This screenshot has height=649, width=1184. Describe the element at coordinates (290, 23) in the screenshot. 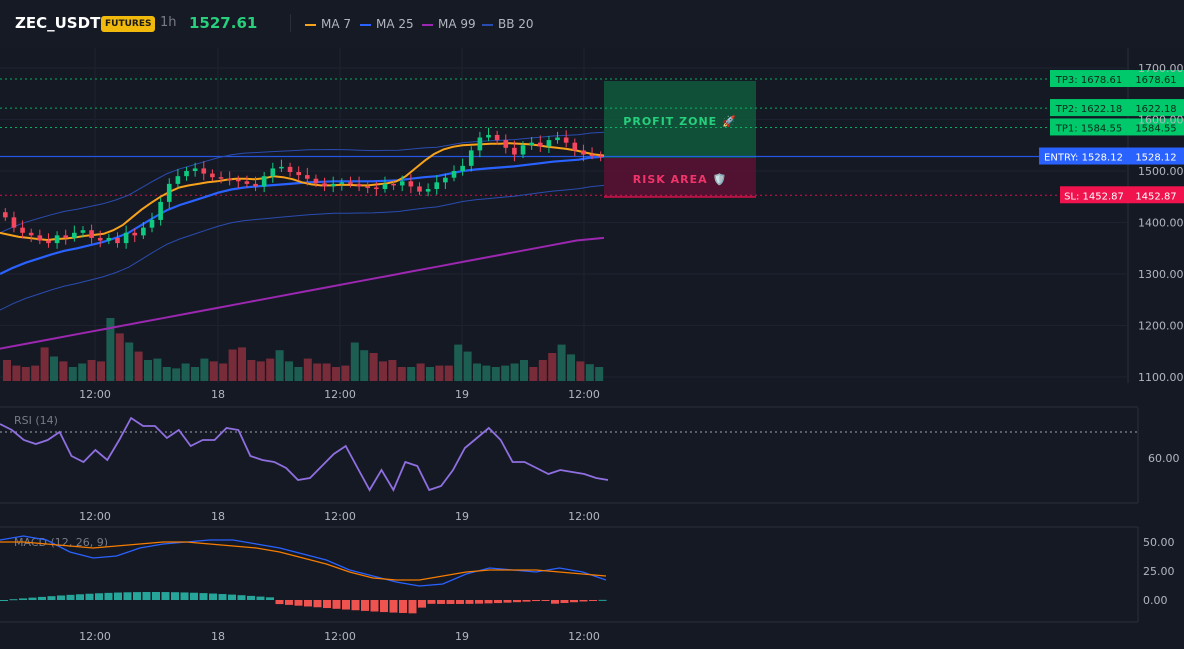

I see `header-divider` at that location.